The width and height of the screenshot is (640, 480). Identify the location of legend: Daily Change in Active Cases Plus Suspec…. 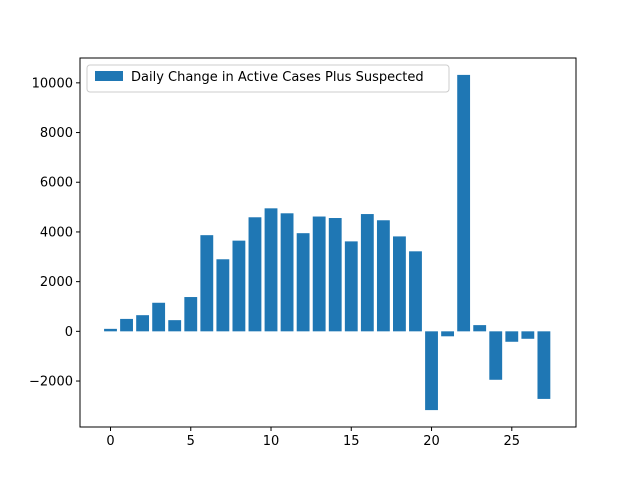
(268, 78).